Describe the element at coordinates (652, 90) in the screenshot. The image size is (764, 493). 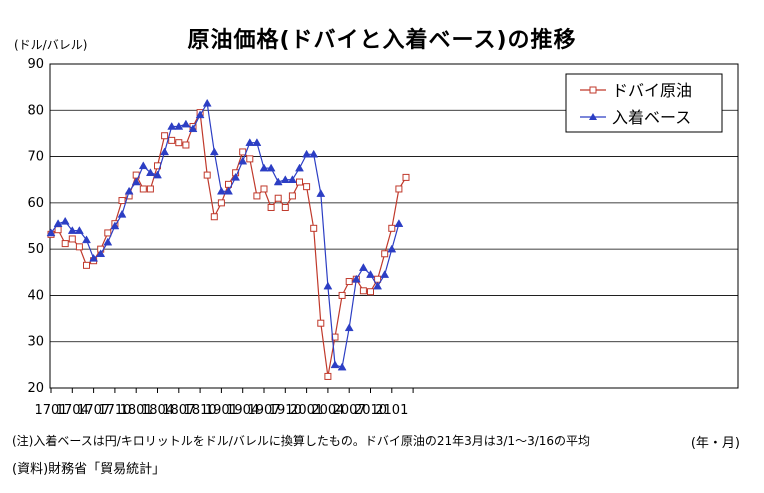
I see `legend-label: ドバイ原油` at that location.